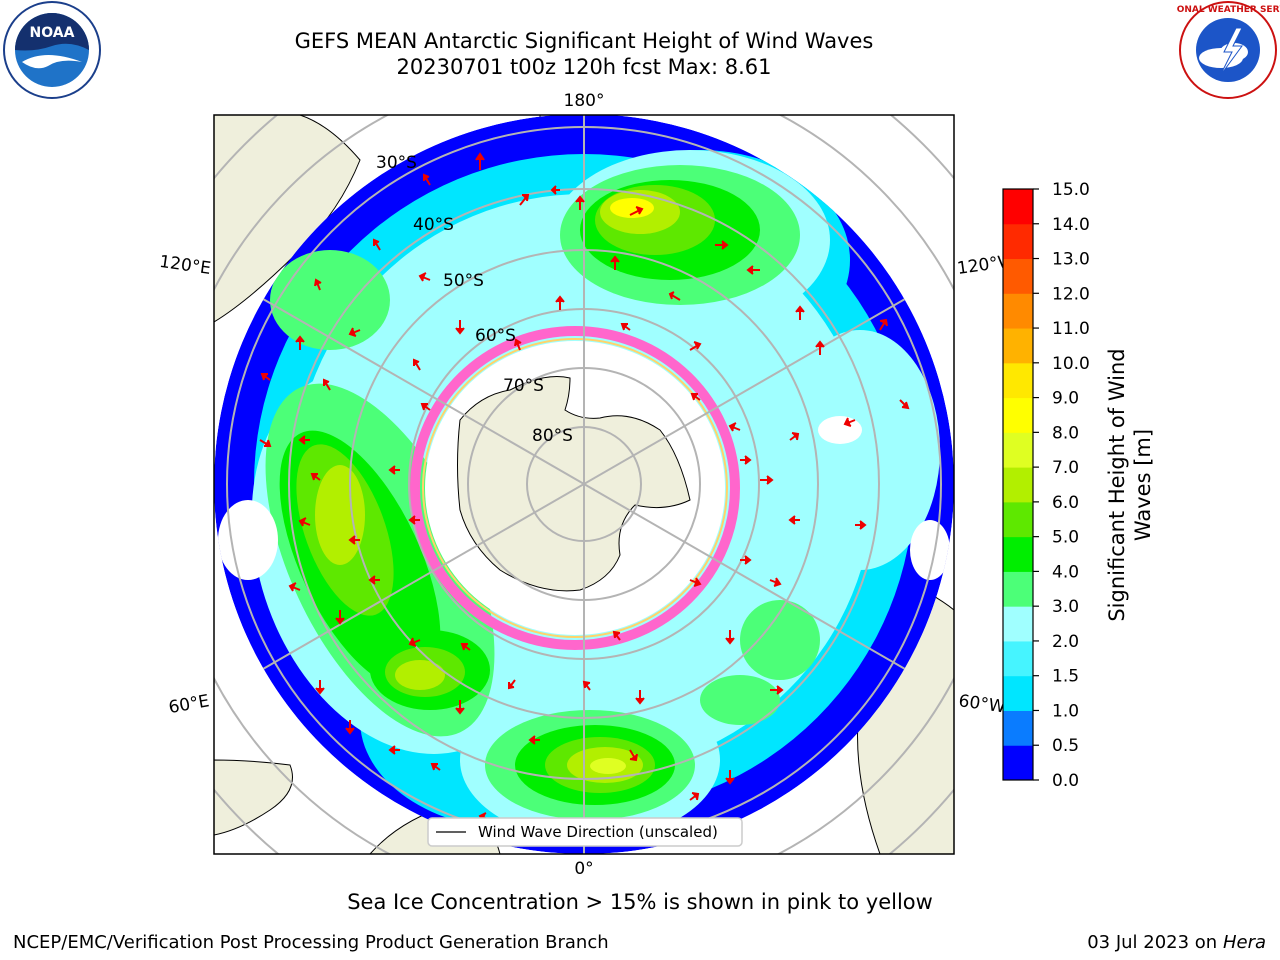  Describe the element at coordinates (1143, 485) in the screenshot. I see `colorbar-label-line2: Waves [m]` at that location.